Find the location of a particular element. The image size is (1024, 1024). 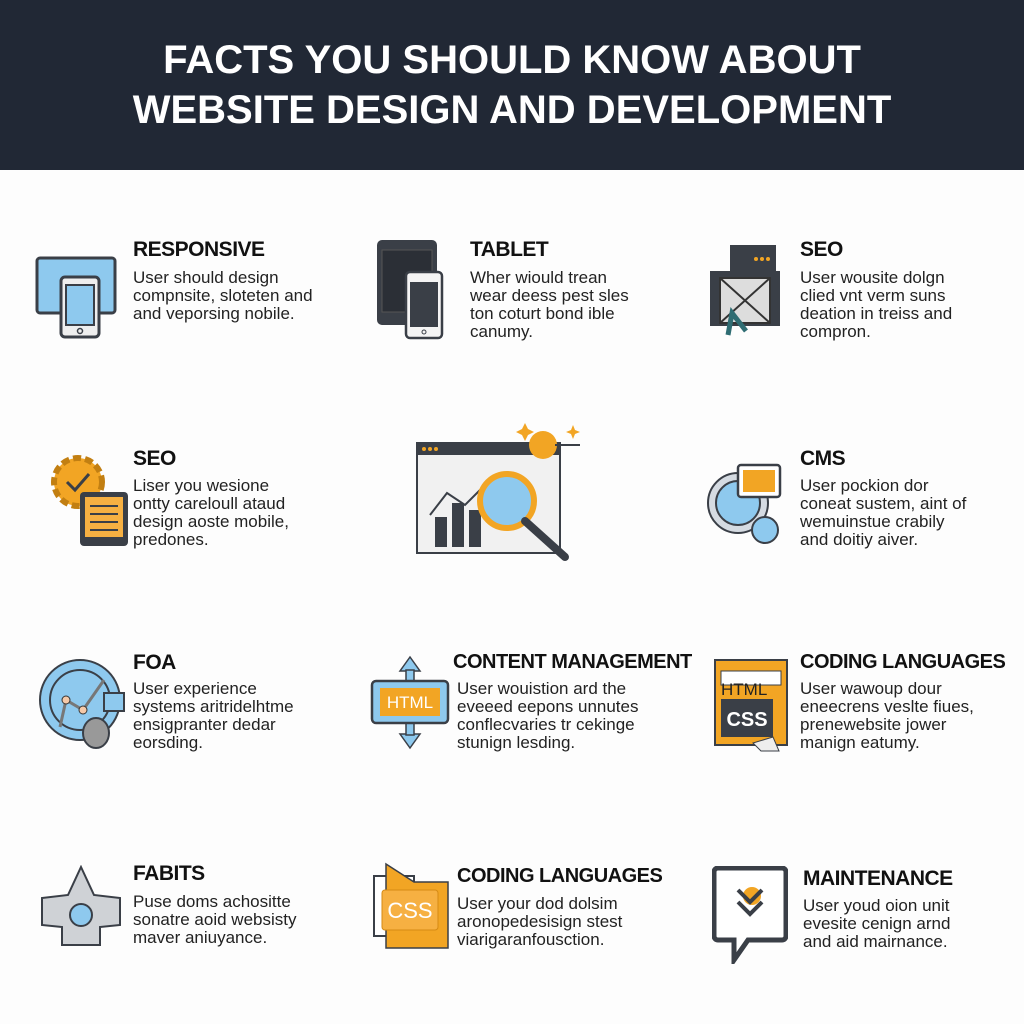

card-line: Puse doms achositte is located at coordinates (212, 901).